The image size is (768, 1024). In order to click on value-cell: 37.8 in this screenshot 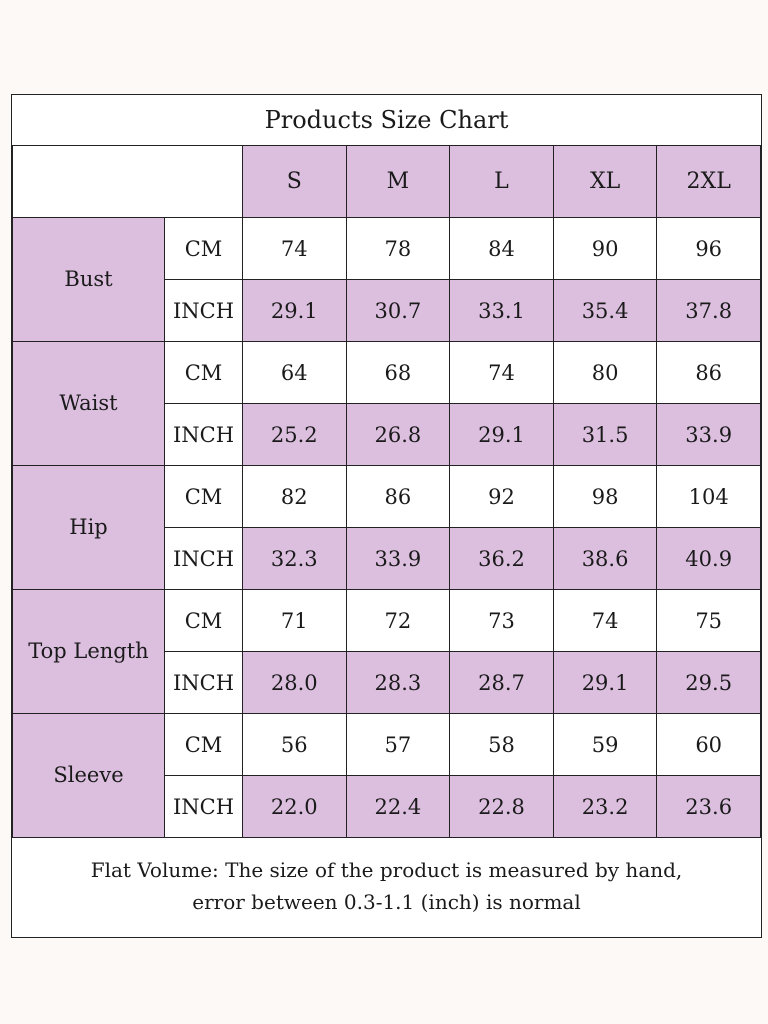, I will do `click(708, 310)`.